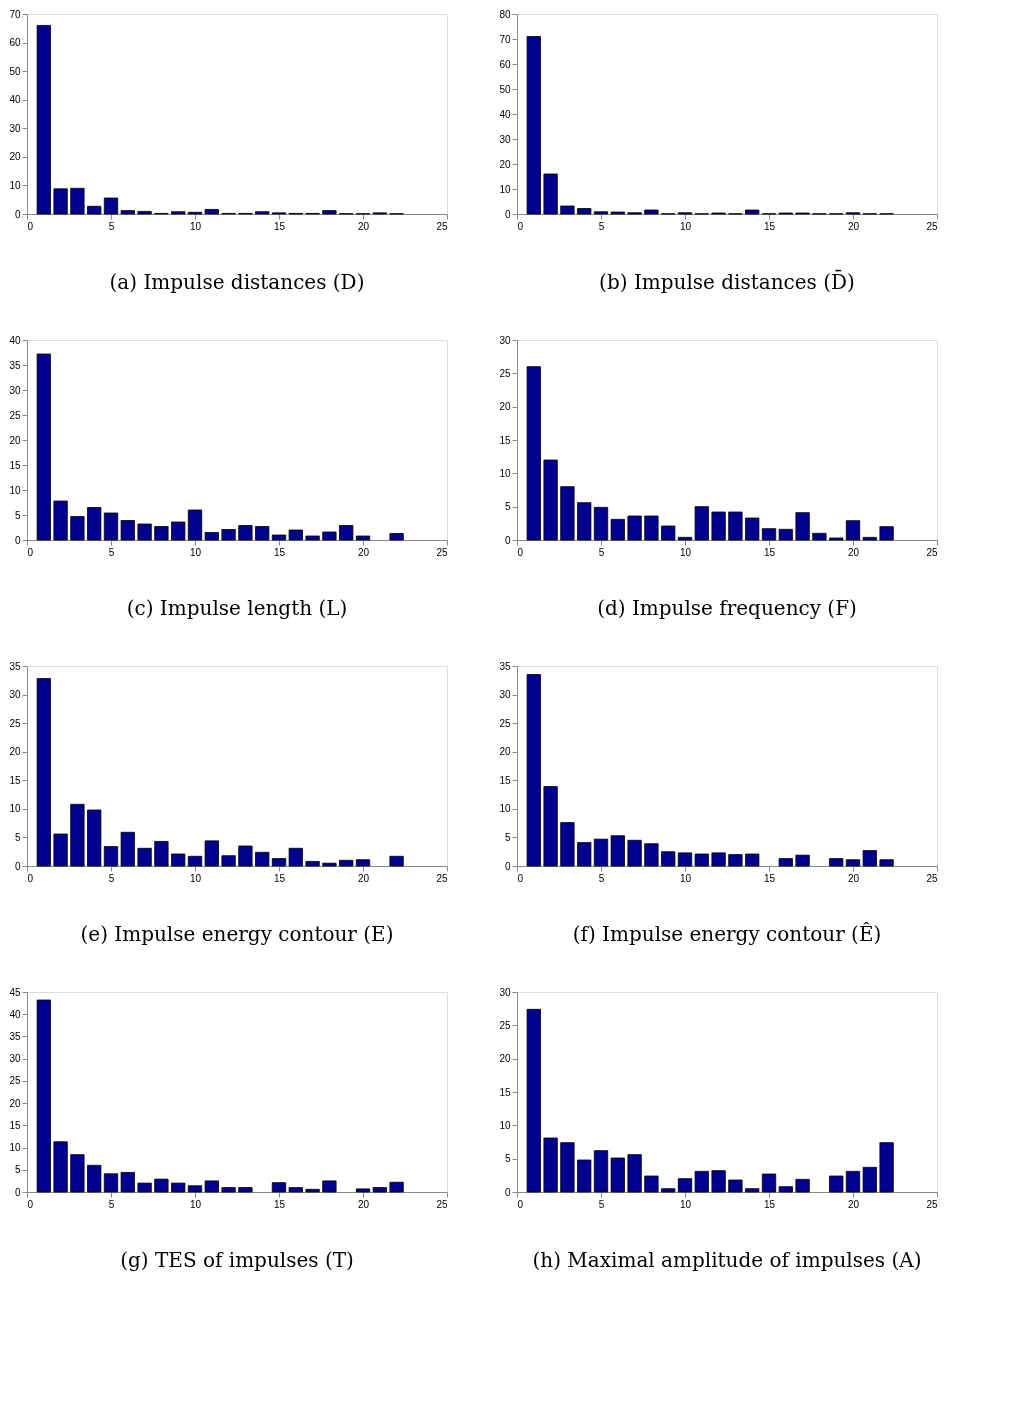 The height and width of the screenshot is (1419, 1029). What do you see at coordinates (442, 226) in the screenshot?
I see `x-tick-label: 25` at bounding box center [442, 226].